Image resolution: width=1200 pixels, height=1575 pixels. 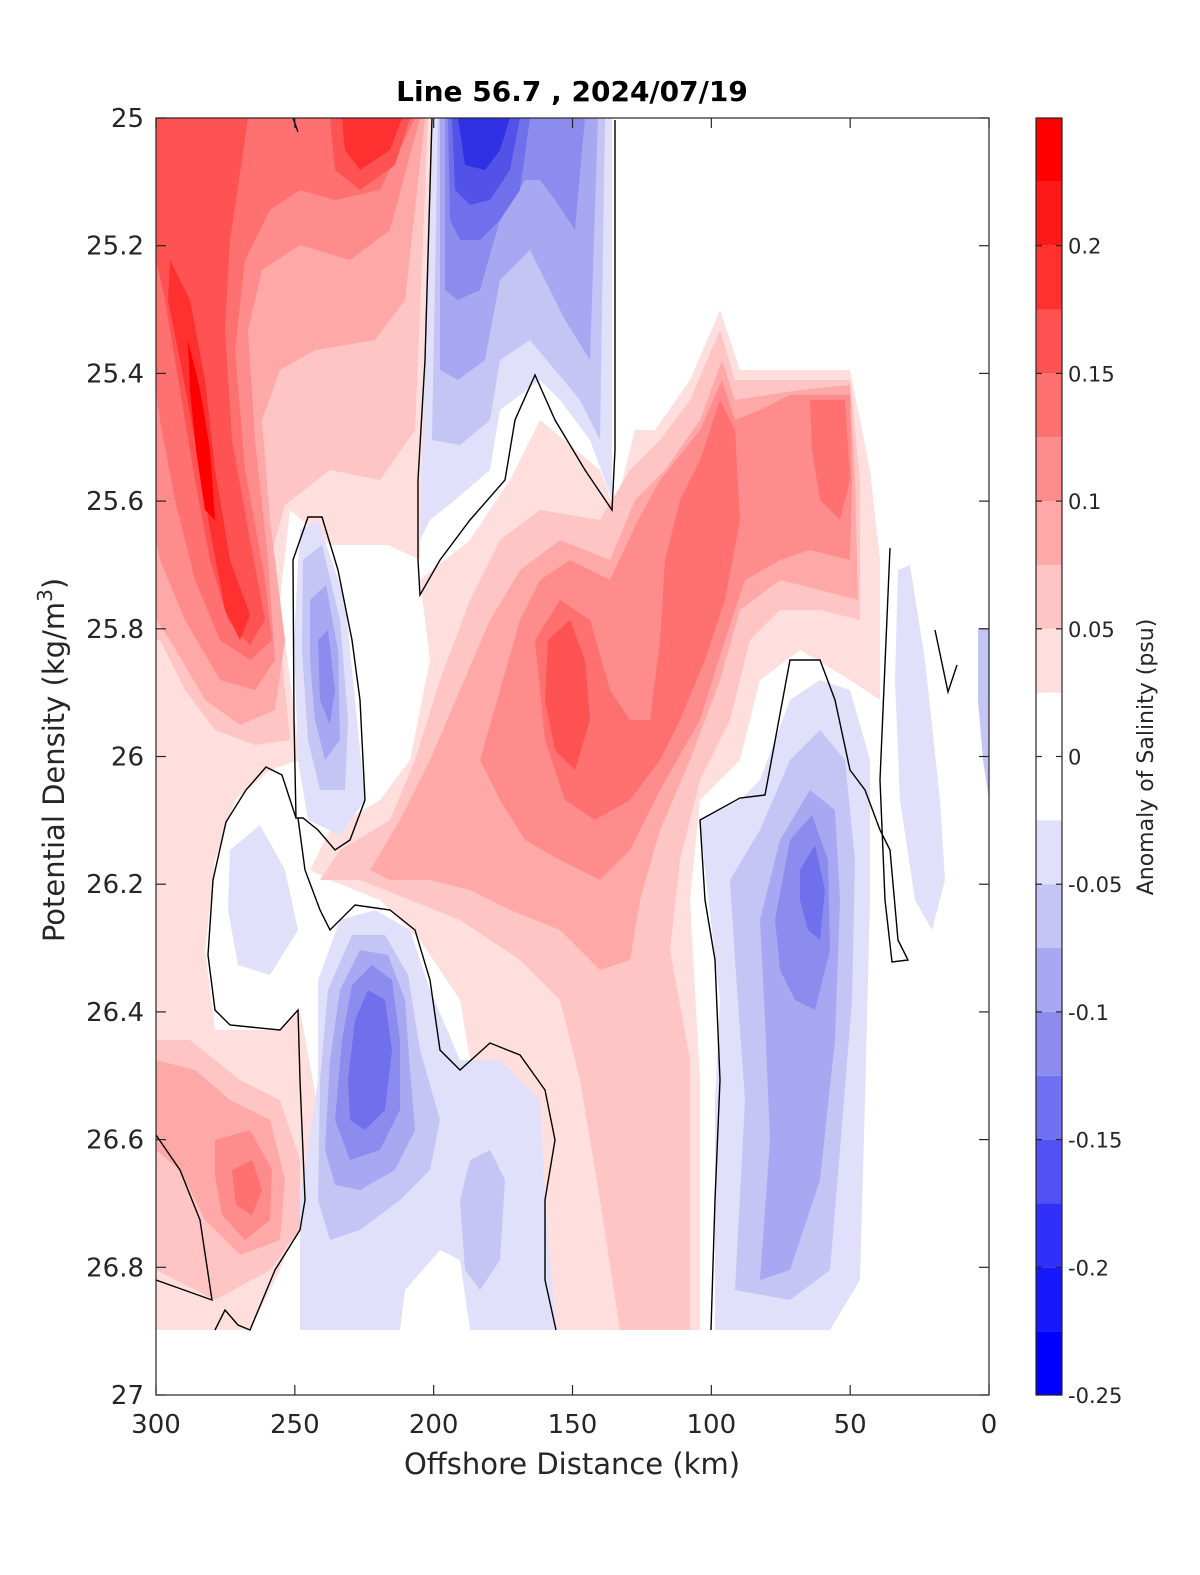 I want to click on y-tick-label: 26.2, so click(x=115, y=885).